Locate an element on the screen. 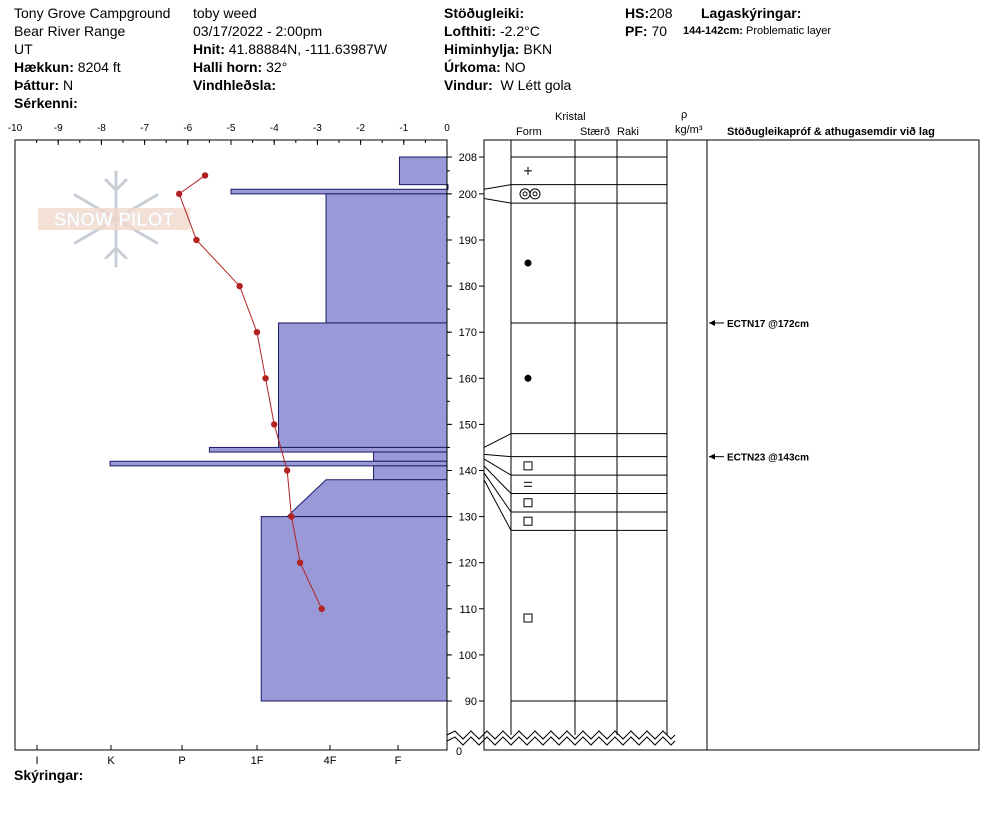 Image resolution: width=994 pixels, height=840 pixels. hardness-tick-label-3: 1F is located at coordinates (257, 761).